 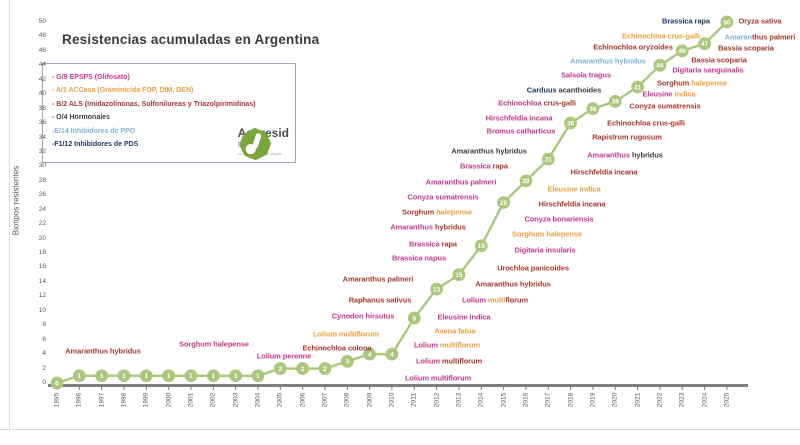 What do you see at coordinates (660, 66) in the screenshot?
I see `point-value: 44` at bounding box center [660, 66].